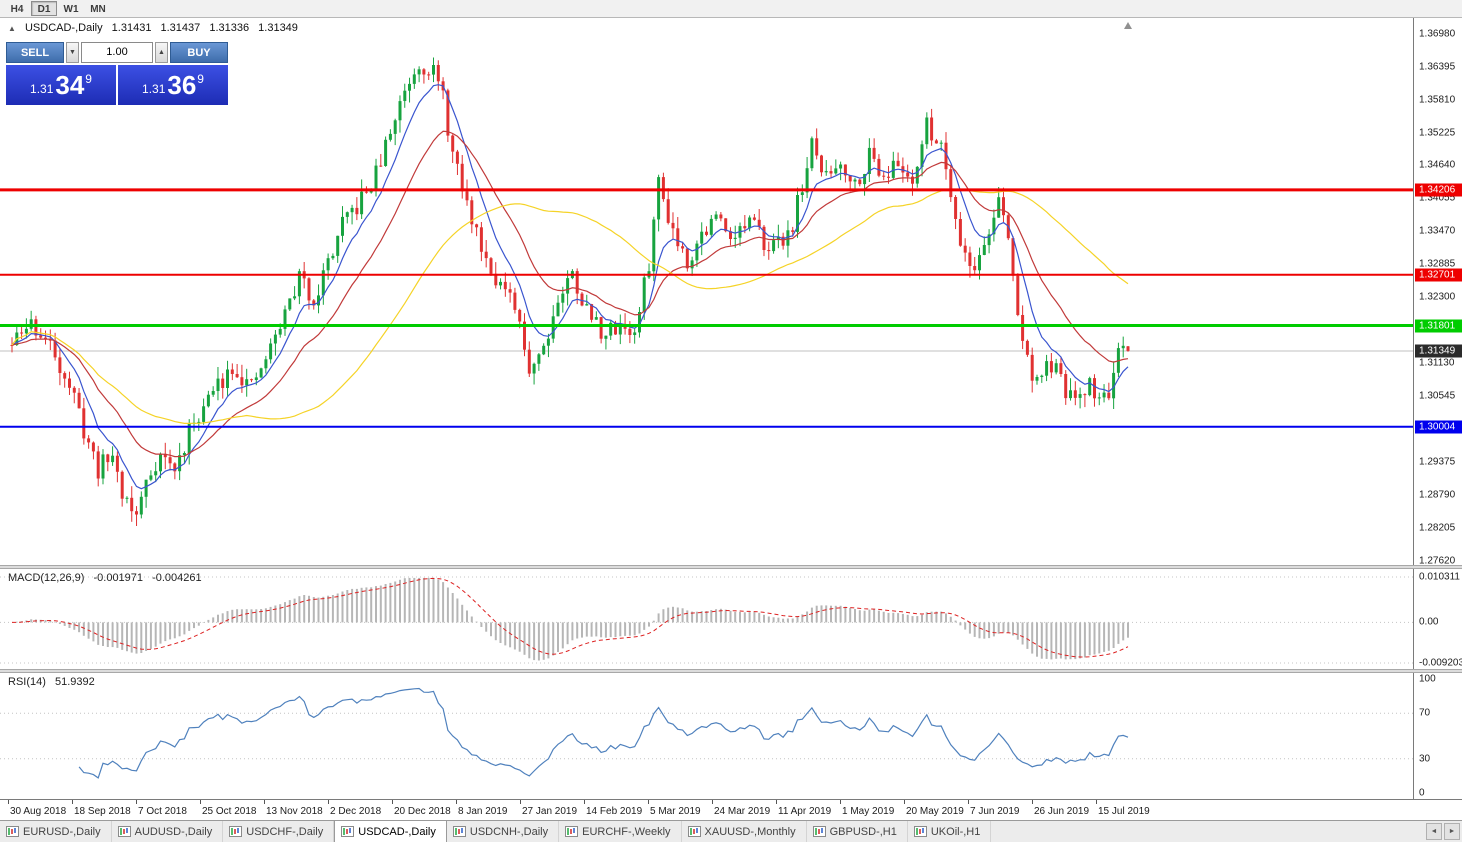 The width and height of the screenshot is (1462, 842). Describe the element at coordinates (117, 52) in the screenshot. I see `volume-input: 1.00` at that location.